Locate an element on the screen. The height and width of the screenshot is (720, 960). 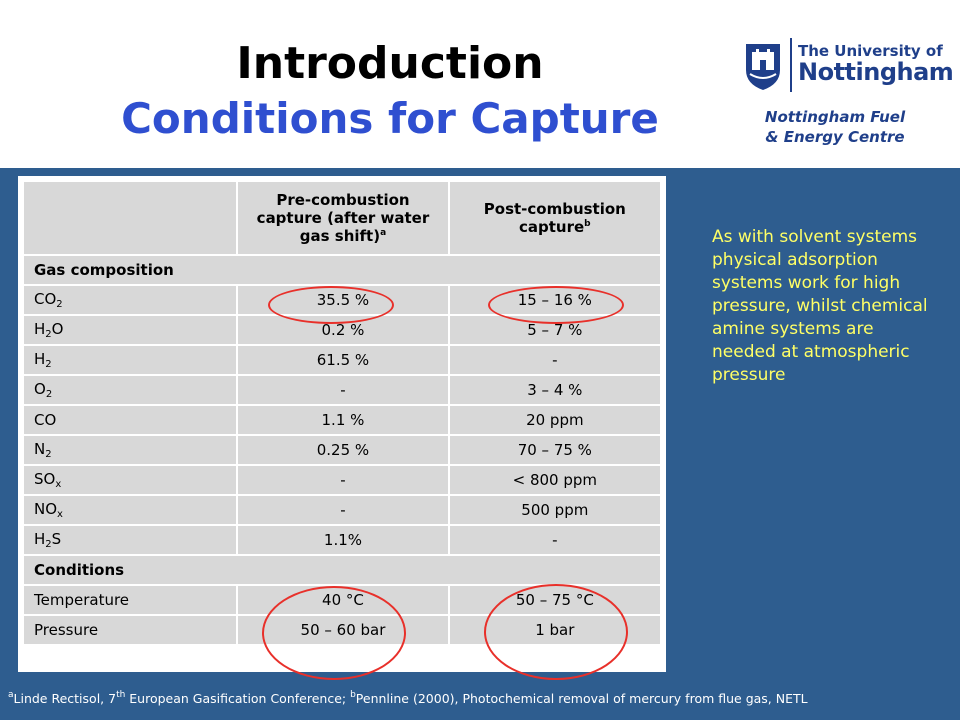
logo-text-line1: The University of is located at coordinates (870, 51).